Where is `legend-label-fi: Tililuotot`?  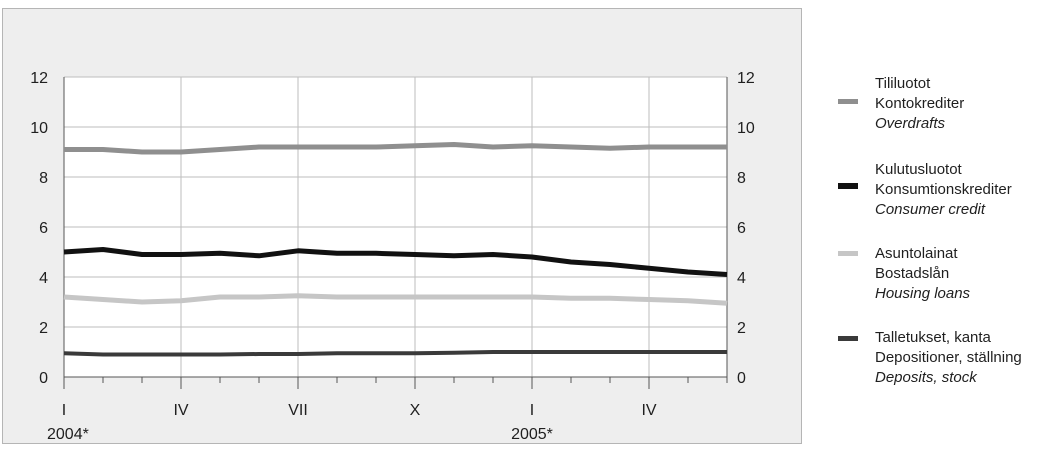 legend-label-fi: Tililuotot is located at coordinates (903, 83).